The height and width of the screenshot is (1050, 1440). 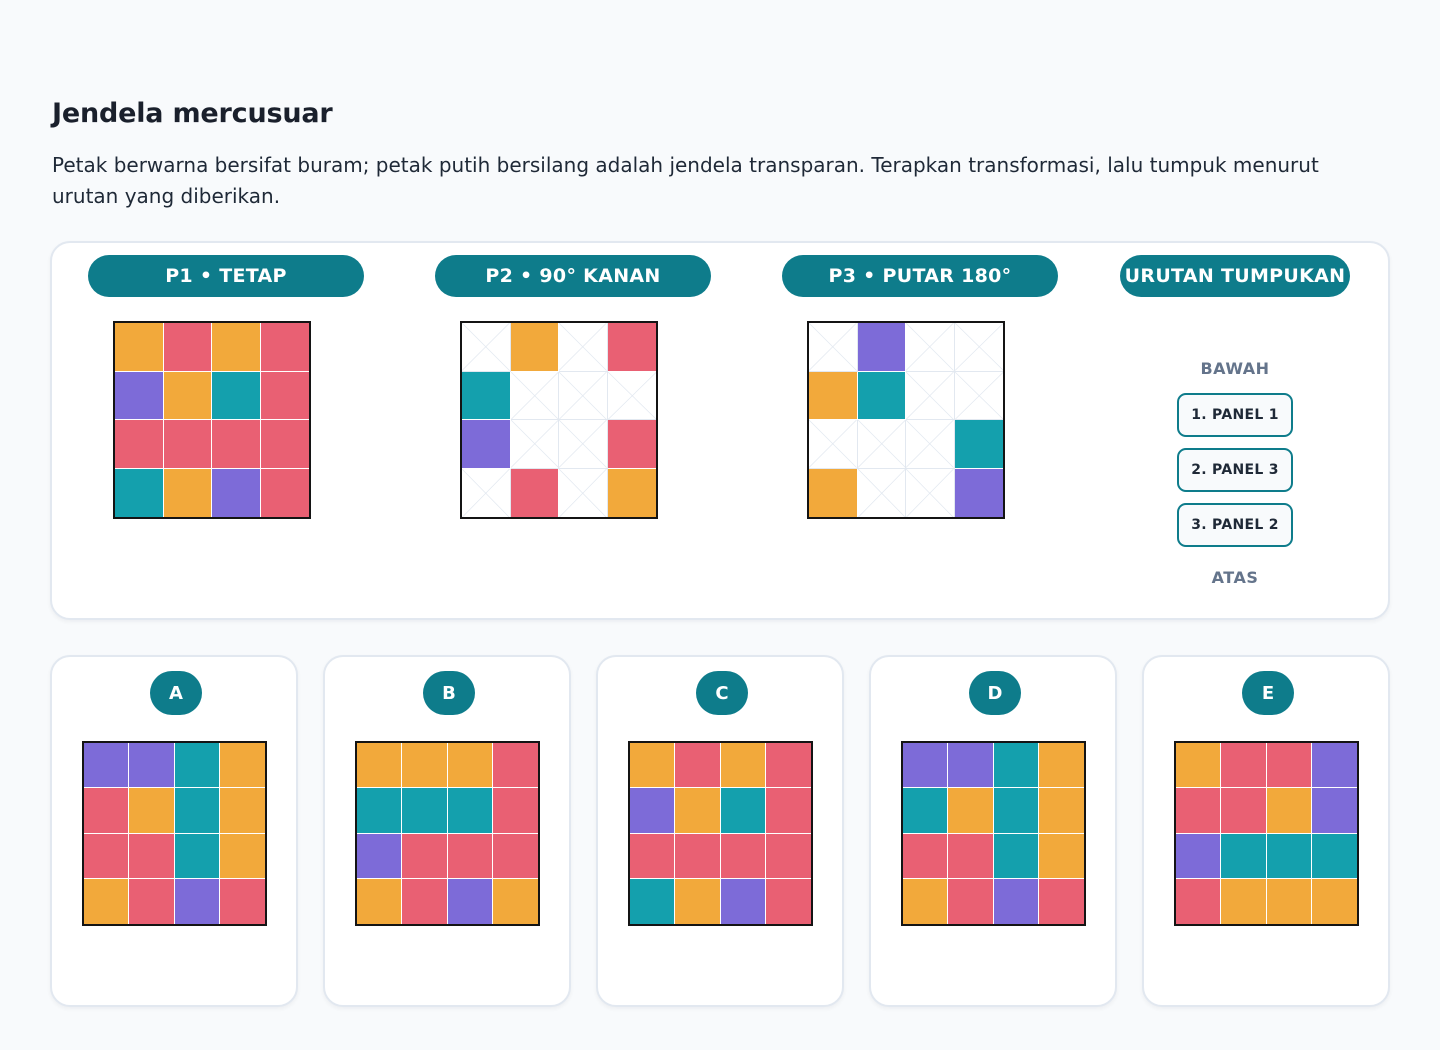 I want to click on panel-label-p3: P3 • PUTAR 180°, so click(x=920, y=276).